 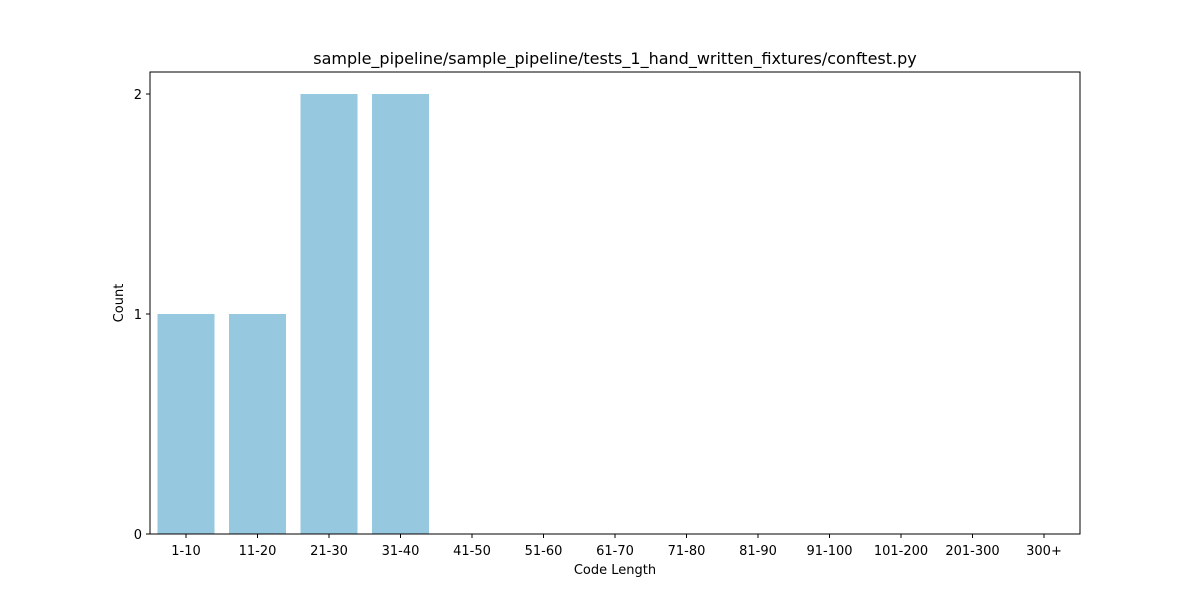 What do you see at coordinates (186, 551) in the screenshot?
I see `x-tick-label: 1-10` at bounding box center [186, 551].